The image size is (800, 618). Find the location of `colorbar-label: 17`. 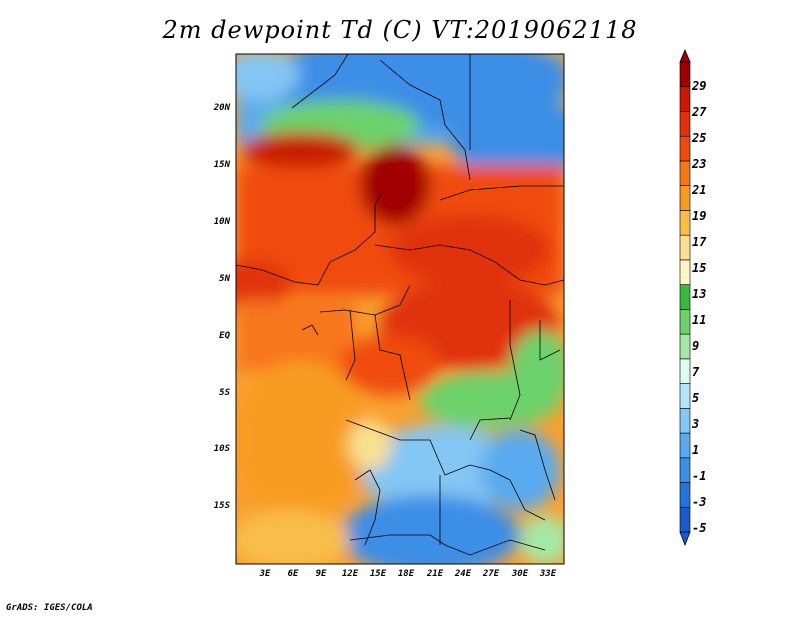

colorbar-label: 17 is located at coordinates (699, 242).